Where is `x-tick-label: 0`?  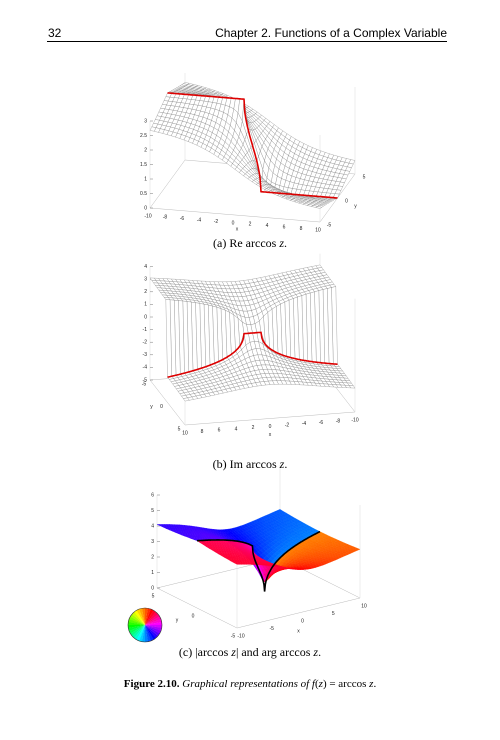 x-tick-label: 0 is located at coordinates (233, 223).